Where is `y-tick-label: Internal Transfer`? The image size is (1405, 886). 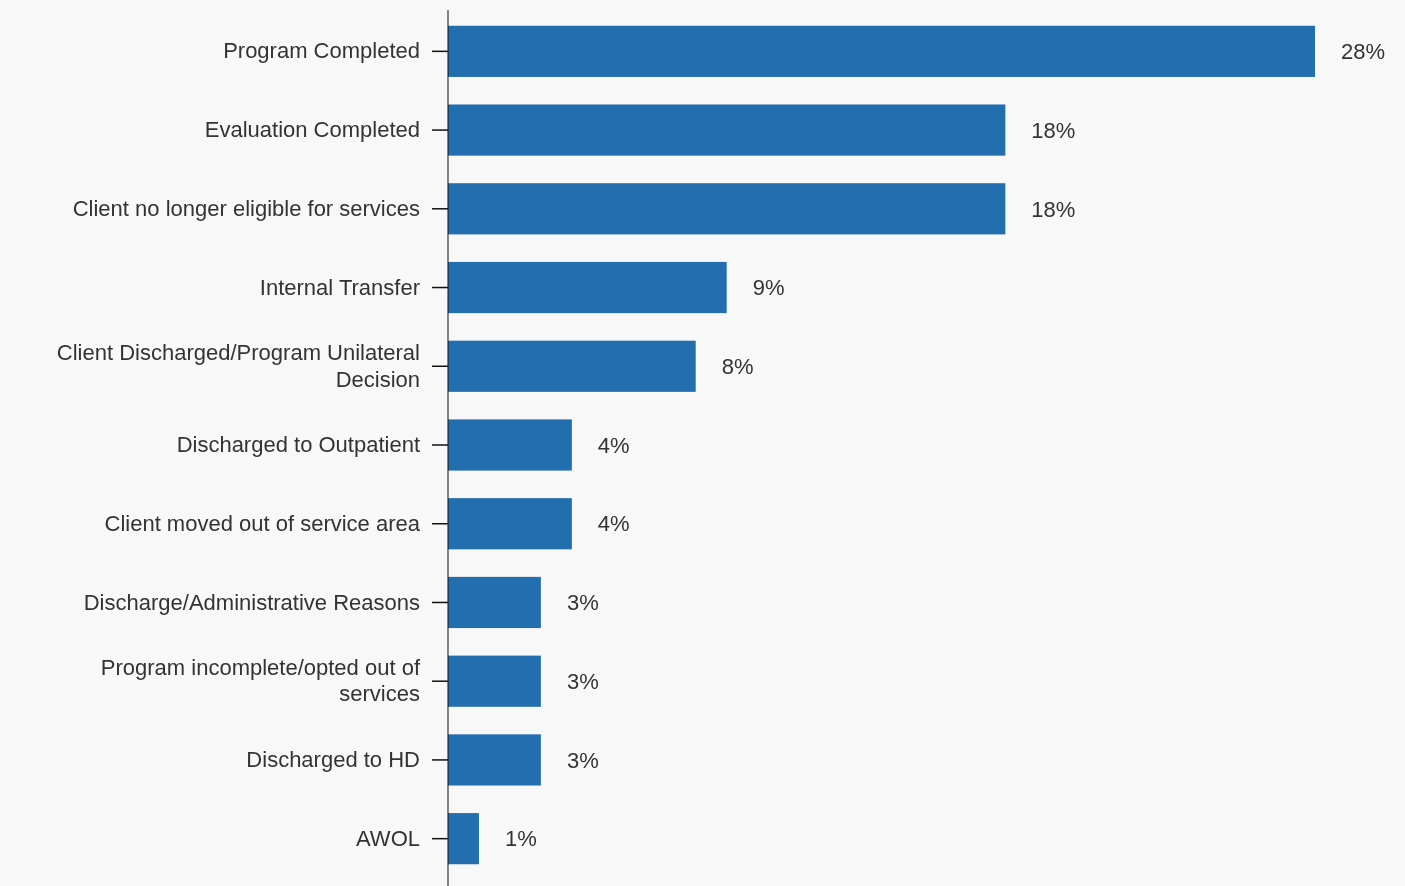 y-tick-label: Internal Transfer is located at coordinates (339, 287).